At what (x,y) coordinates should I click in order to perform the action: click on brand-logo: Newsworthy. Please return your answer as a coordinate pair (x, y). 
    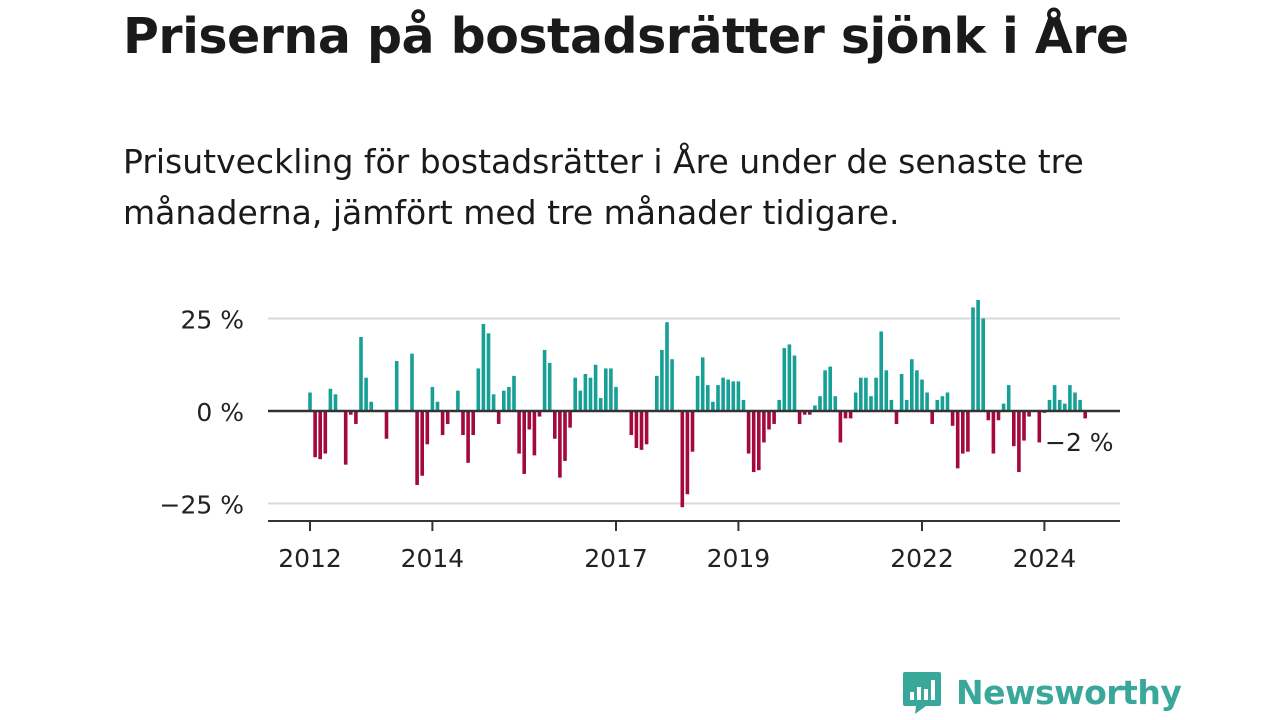
    Looking at the image, I should click on (1042, 692).